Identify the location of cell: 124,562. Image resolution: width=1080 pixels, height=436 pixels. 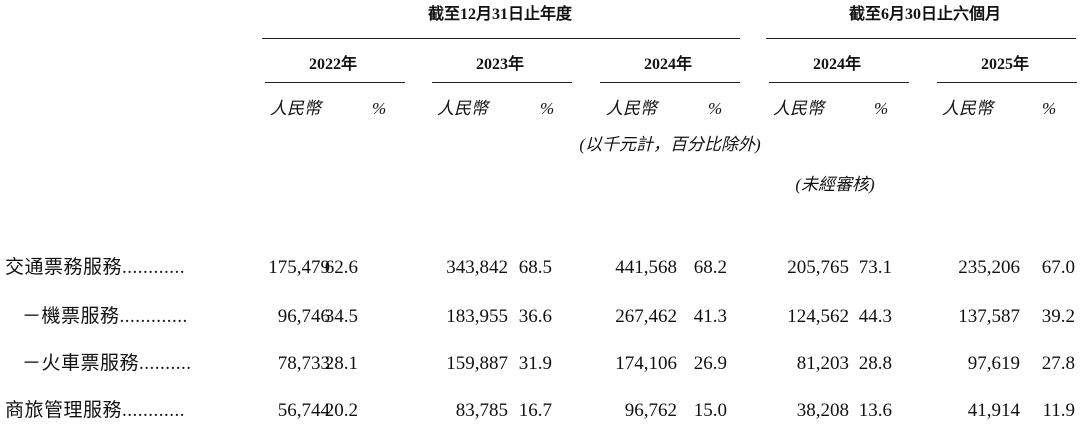
(818, 316).